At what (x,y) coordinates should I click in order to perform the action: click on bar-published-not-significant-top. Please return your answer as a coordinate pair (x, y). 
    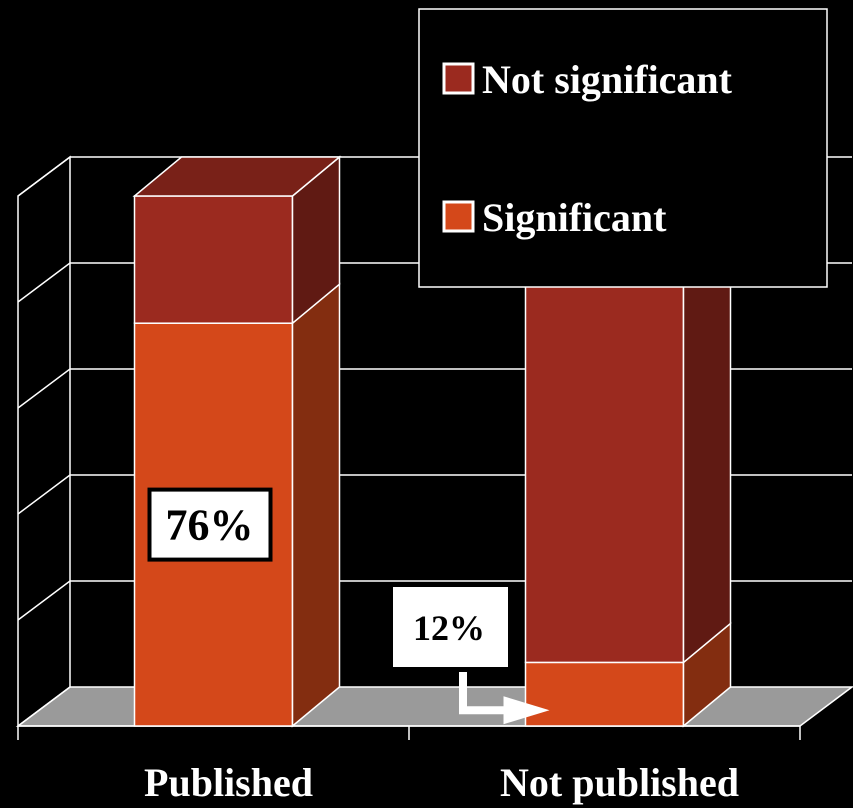
    Looking at the image, I should click on (237, 176).